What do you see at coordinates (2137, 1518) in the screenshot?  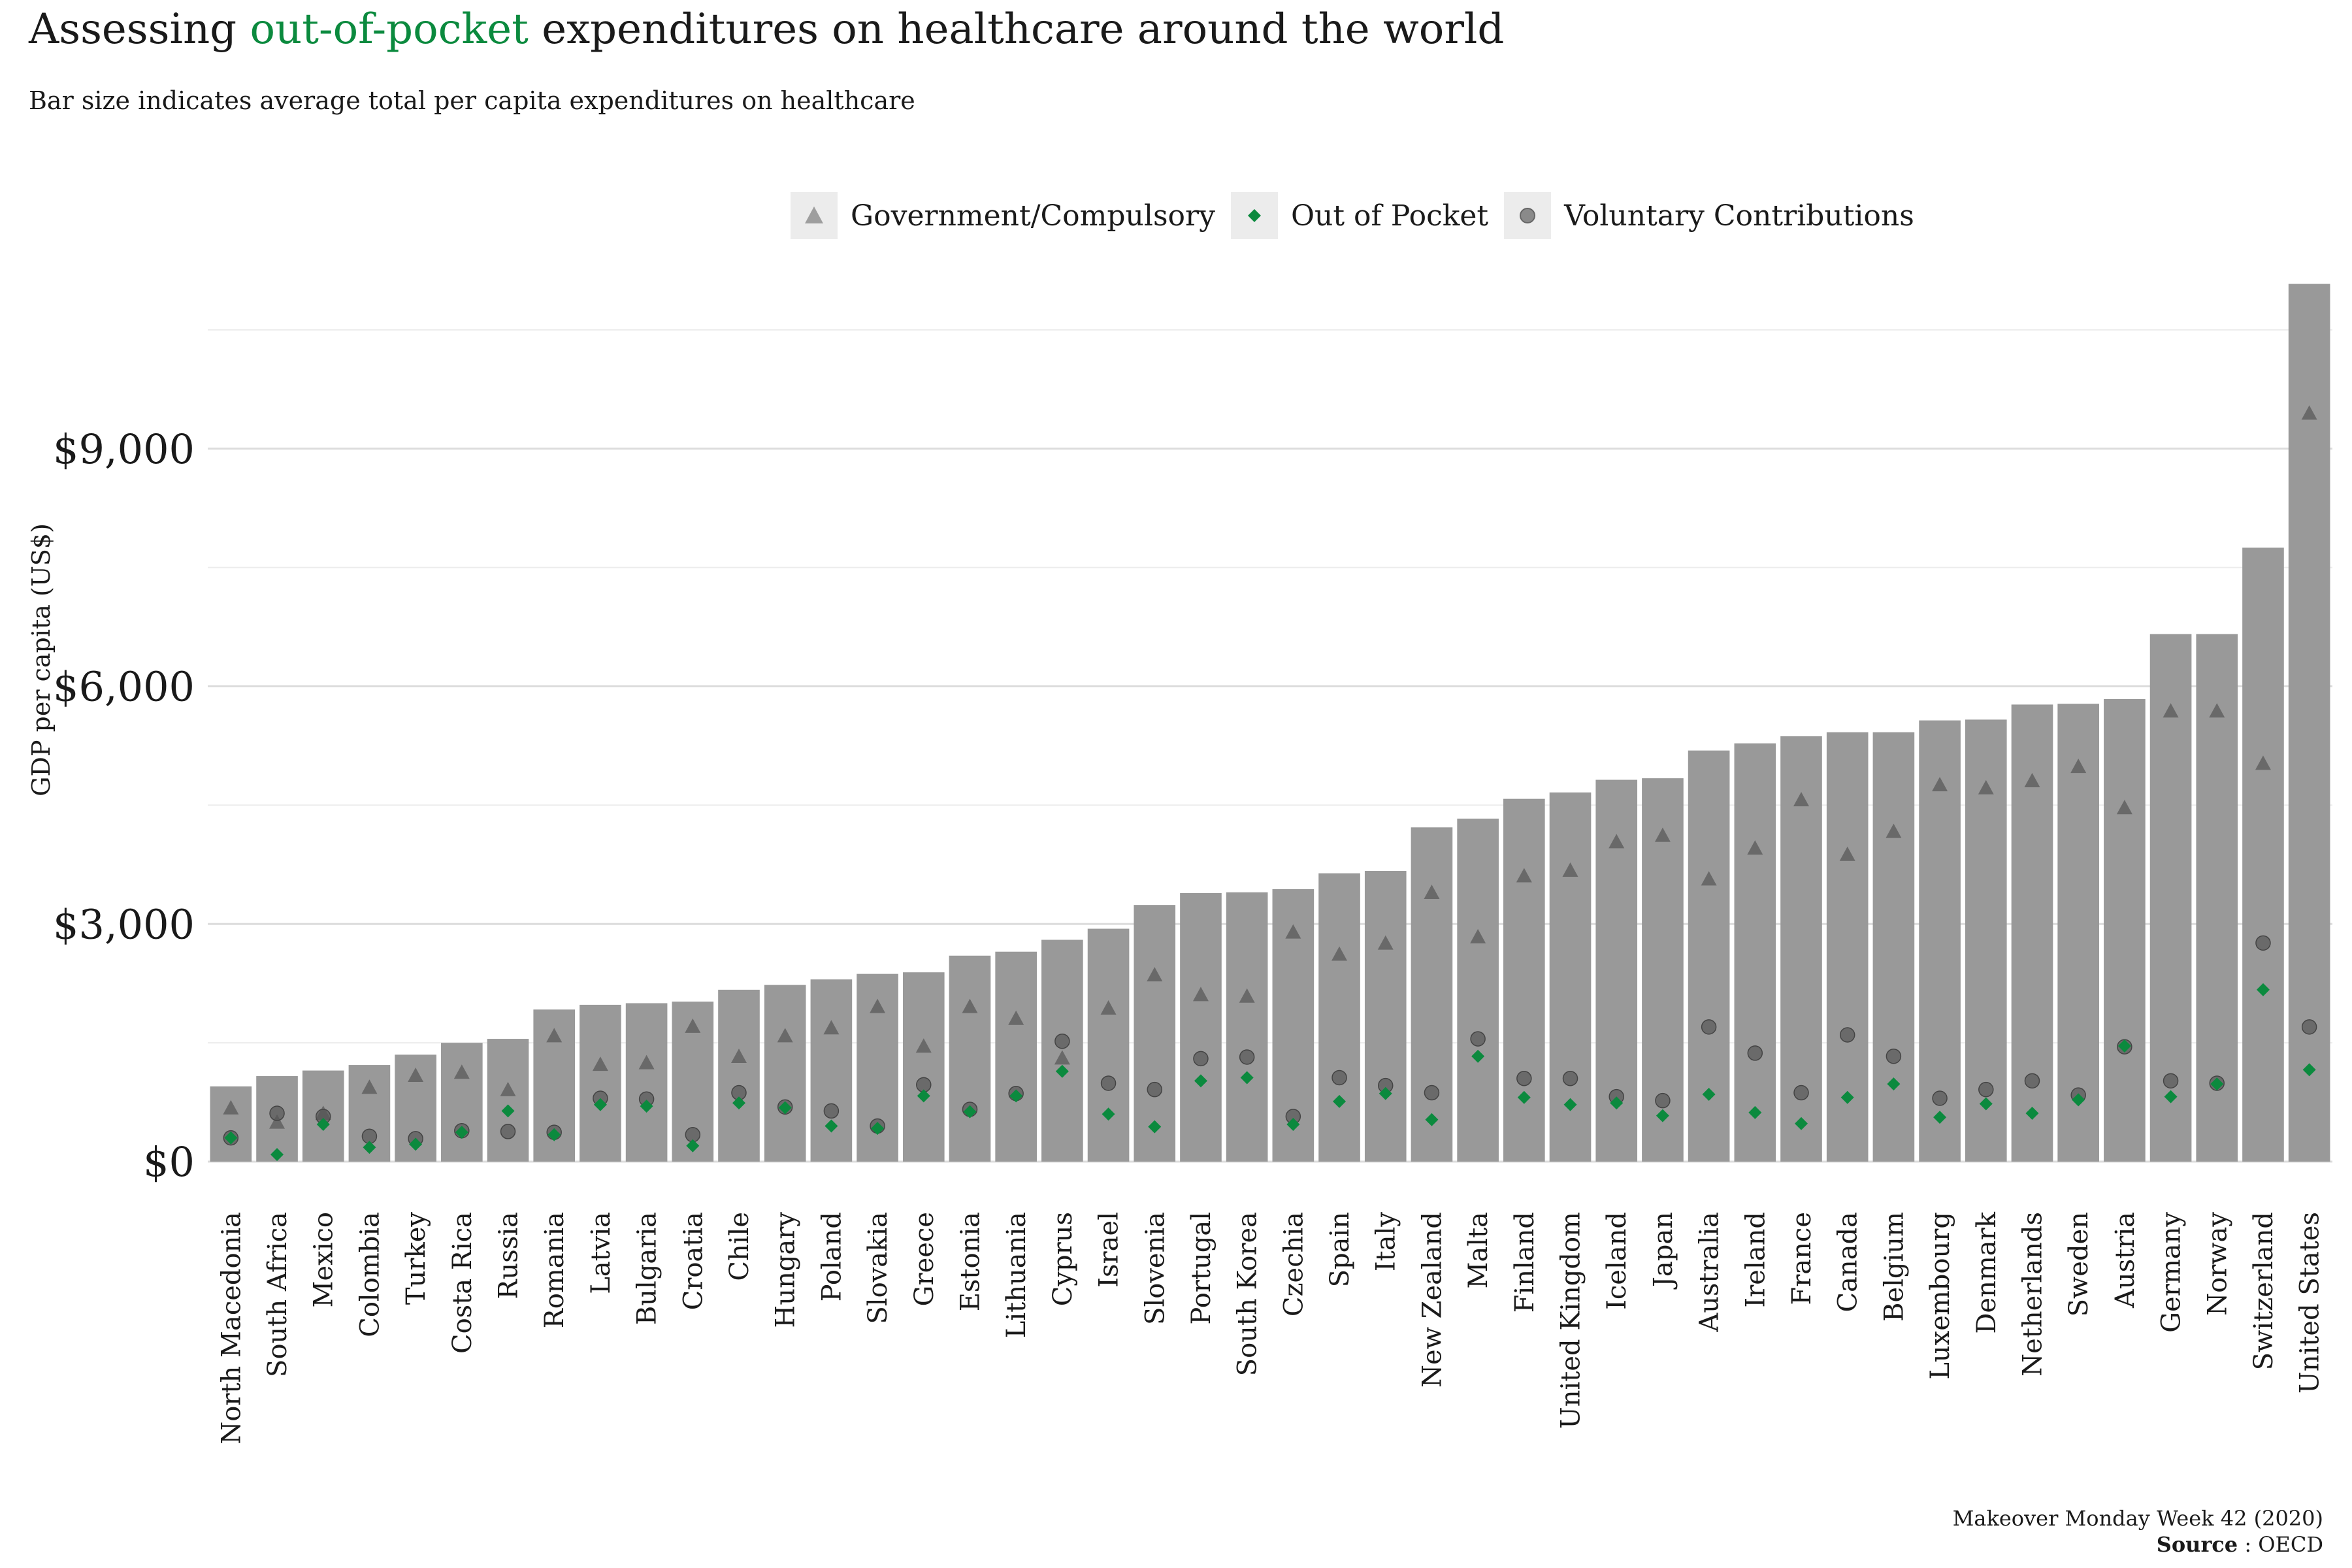 I see `caption-line: Makeover Monday Week 42 (2020)` at bounding box center [2137, 1518].